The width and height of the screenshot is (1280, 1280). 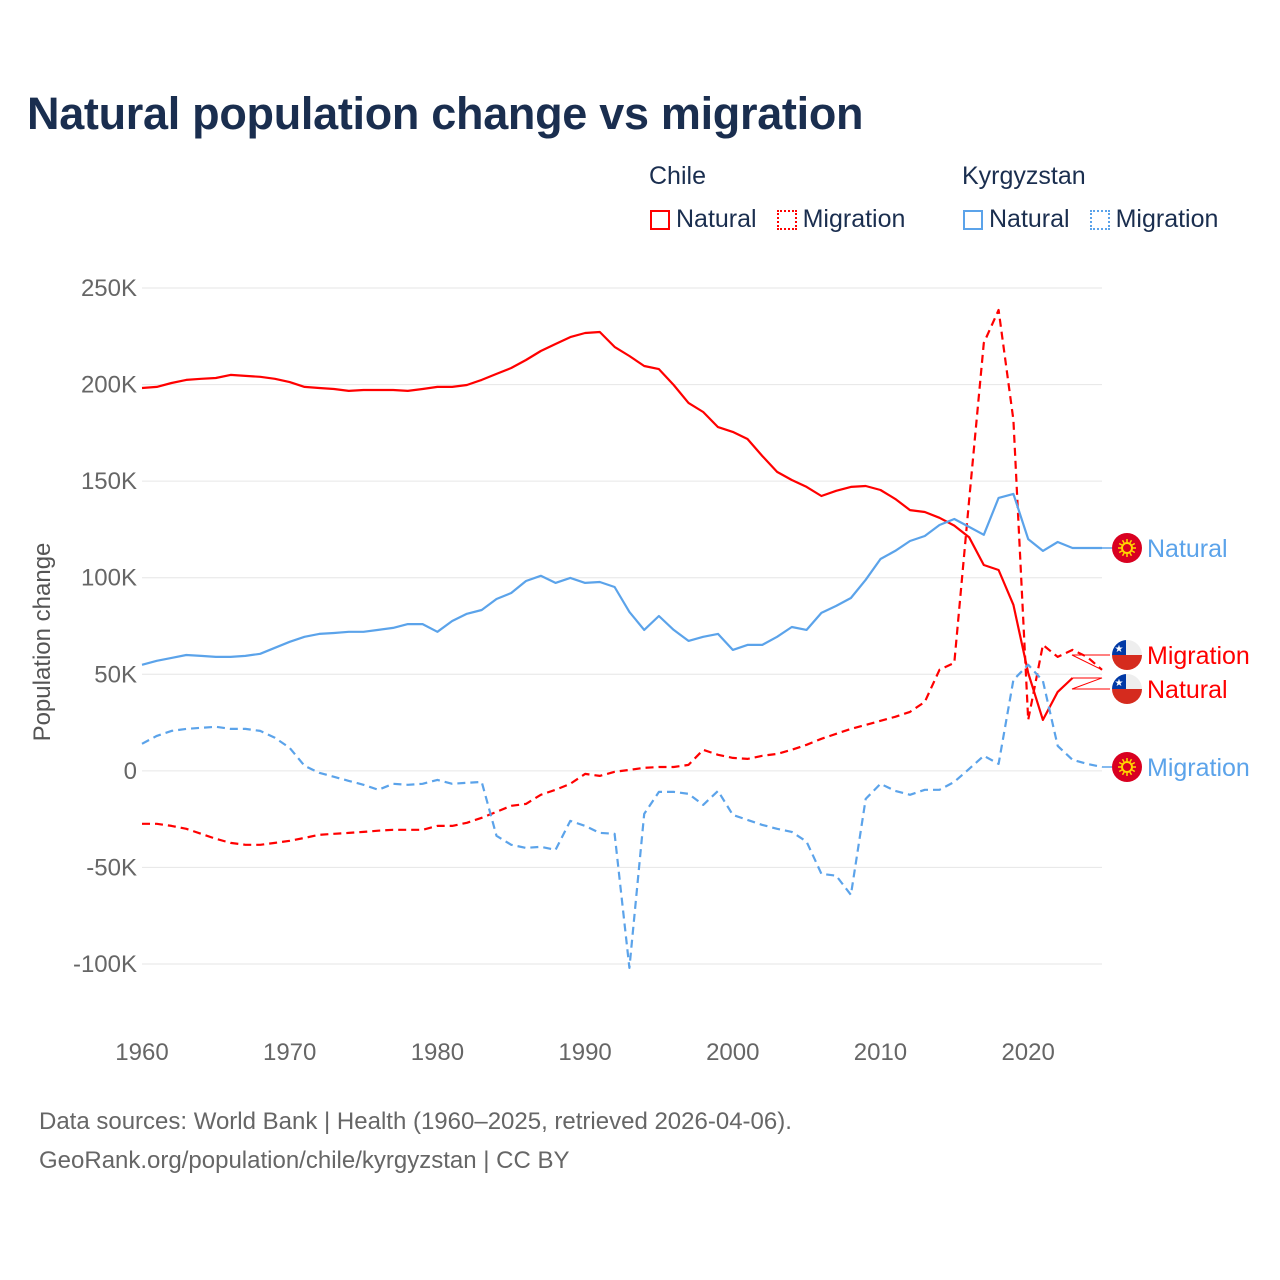 I want to click on end-label-chile-migration: ★ Migration, so click(x=1160, y=655).